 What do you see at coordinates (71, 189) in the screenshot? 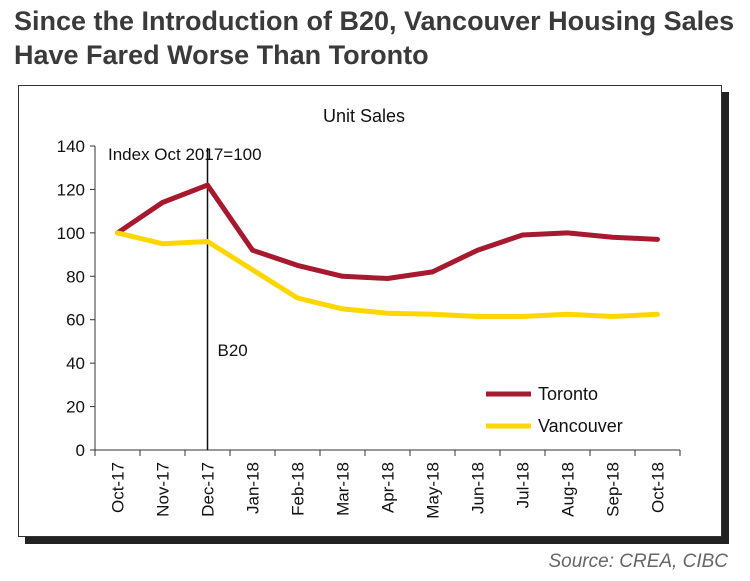
I see `y-tick-label: 120` at bounding box center [71, 189].